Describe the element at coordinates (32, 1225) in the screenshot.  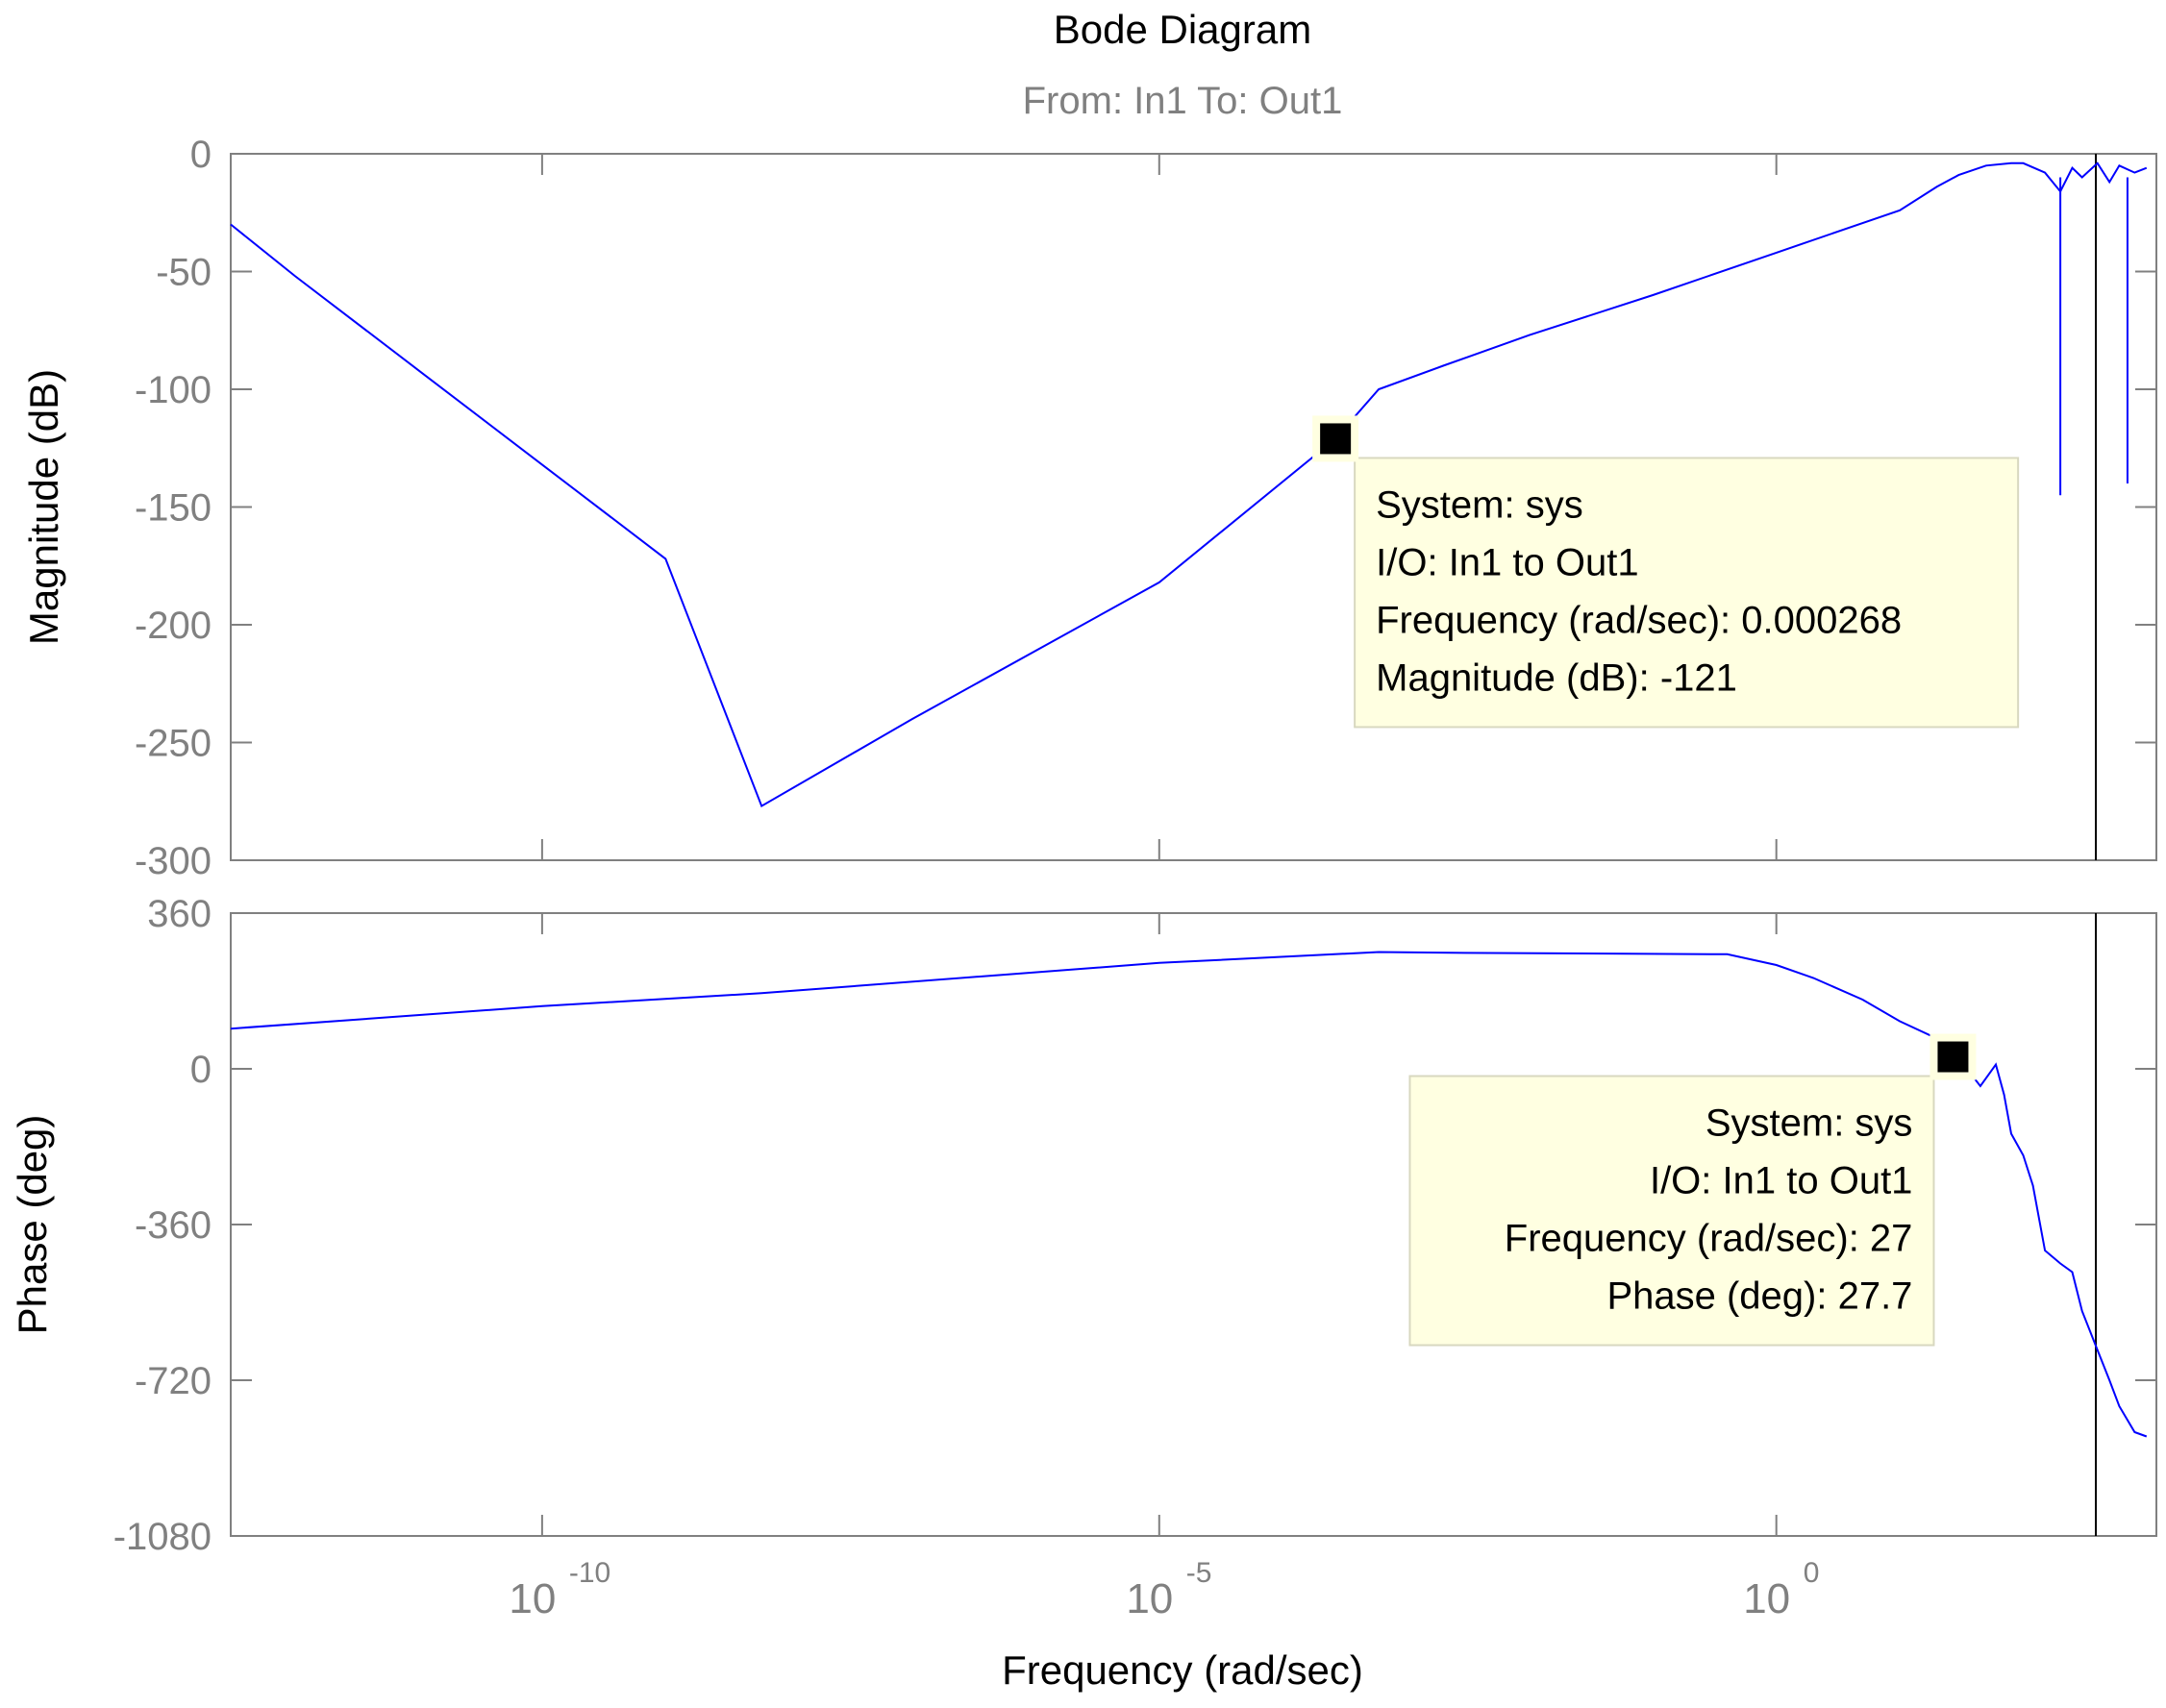
I see `y-axis-label: Phase (deg)` at that location.